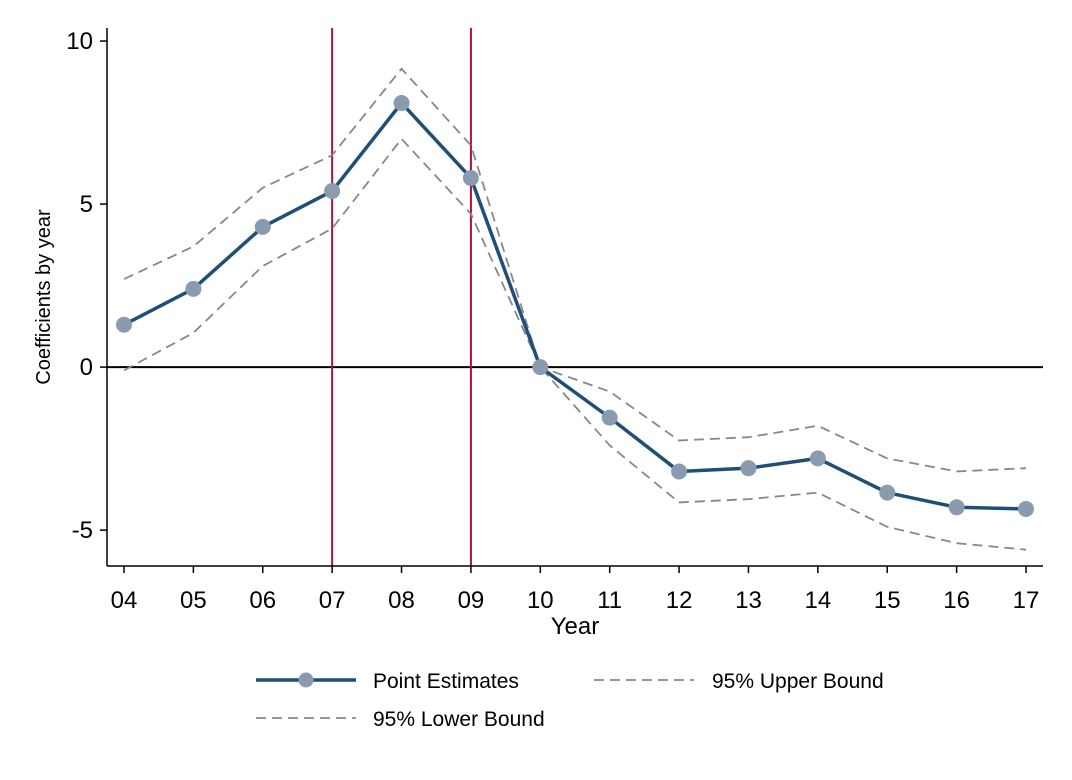 This screenshot has width=1072, height=780. I want to click on x-tick-label: 08, so click(401, 600).